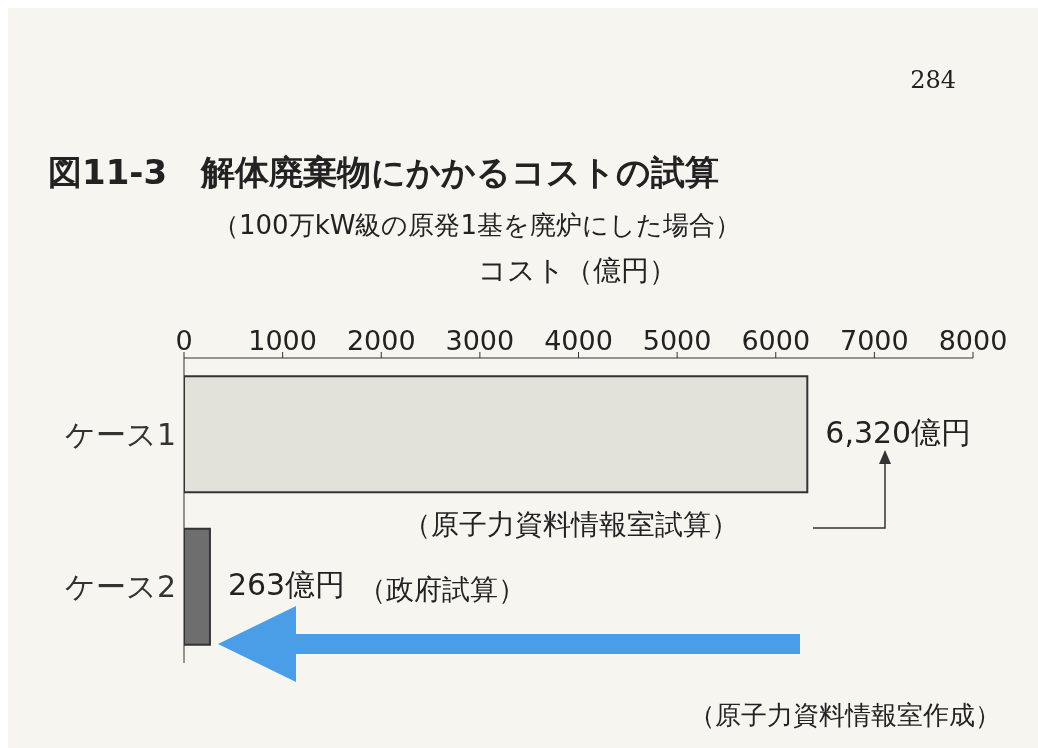 This screenshot has height=748, width=1038. I want to click on text: （原子力資料情報室作成）, so click(845, 715).